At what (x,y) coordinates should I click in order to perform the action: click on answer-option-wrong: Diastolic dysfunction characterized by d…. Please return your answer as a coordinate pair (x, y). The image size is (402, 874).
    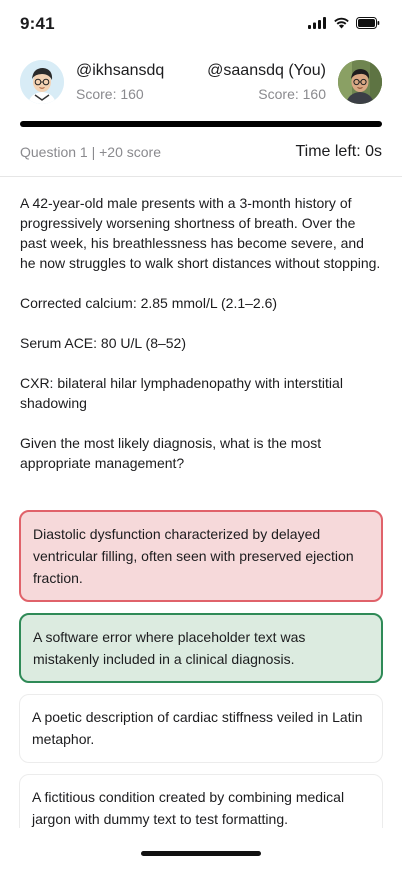
    Looking at the image, I should click on (201, 556).